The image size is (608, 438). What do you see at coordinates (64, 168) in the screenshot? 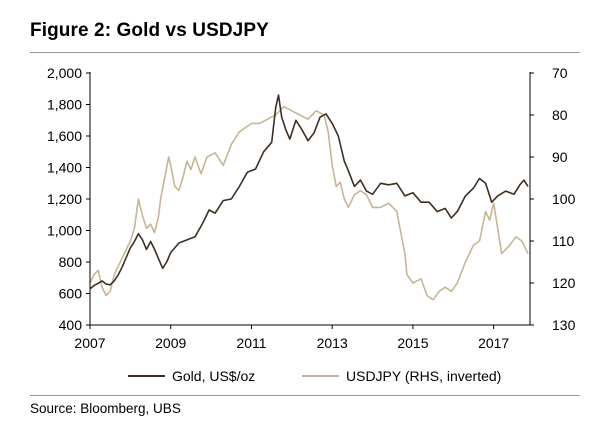
I see `left-tick-label: 1,400` at bounding box center [64, 168].